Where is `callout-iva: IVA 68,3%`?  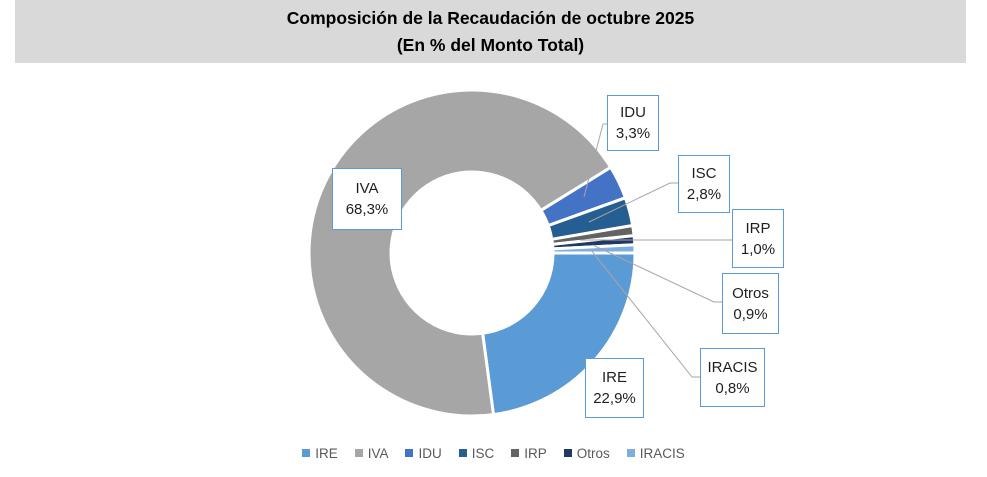 callout-iva: IVA 68,3% is located at coordinates (367, 199).